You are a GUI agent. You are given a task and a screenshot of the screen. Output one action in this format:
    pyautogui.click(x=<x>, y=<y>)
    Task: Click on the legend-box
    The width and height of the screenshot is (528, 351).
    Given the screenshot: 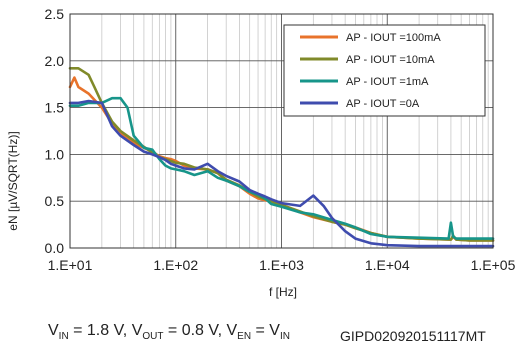 What is the action you would take?
    pyautogui.click(x=384, y=70)
    